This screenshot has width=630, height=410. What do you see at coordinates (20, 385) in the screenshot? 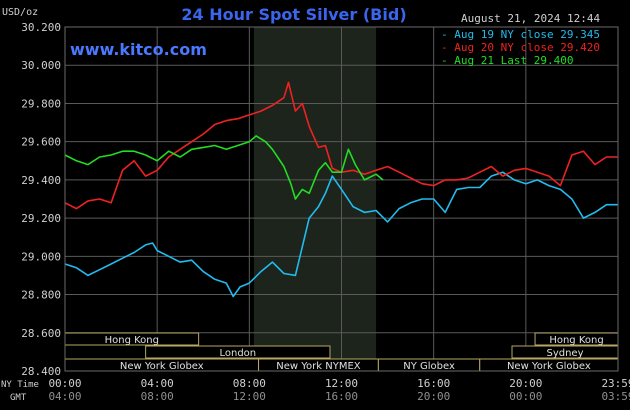
I see `x-row-label-ny: NY Time` at bounding box center [20, 385].